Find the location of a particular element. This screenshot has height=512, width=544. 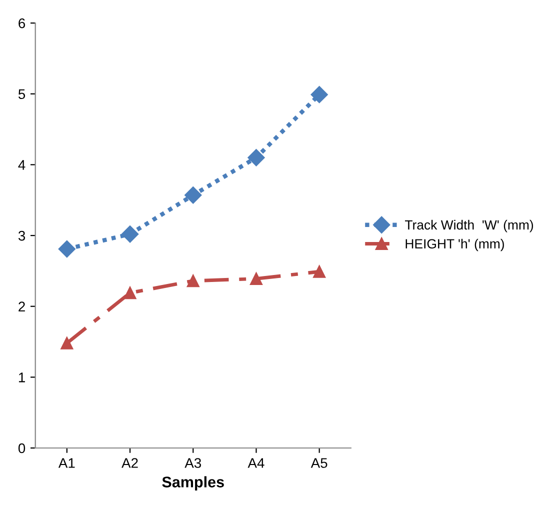

legend-label: HEIGHT 'h' (mm) is located at coordinates (455, 245).